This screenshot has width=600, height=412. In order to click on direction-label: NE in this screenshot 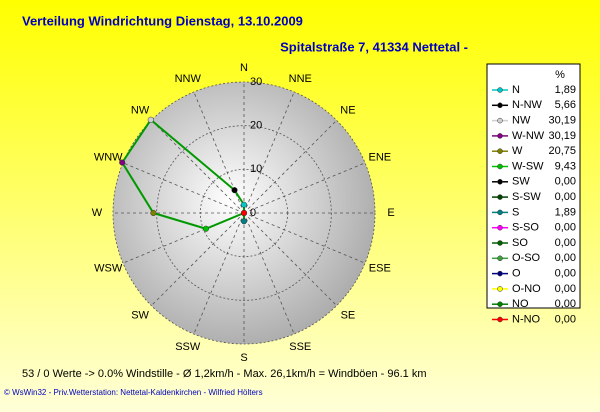, I will do `click(347, 110)`.